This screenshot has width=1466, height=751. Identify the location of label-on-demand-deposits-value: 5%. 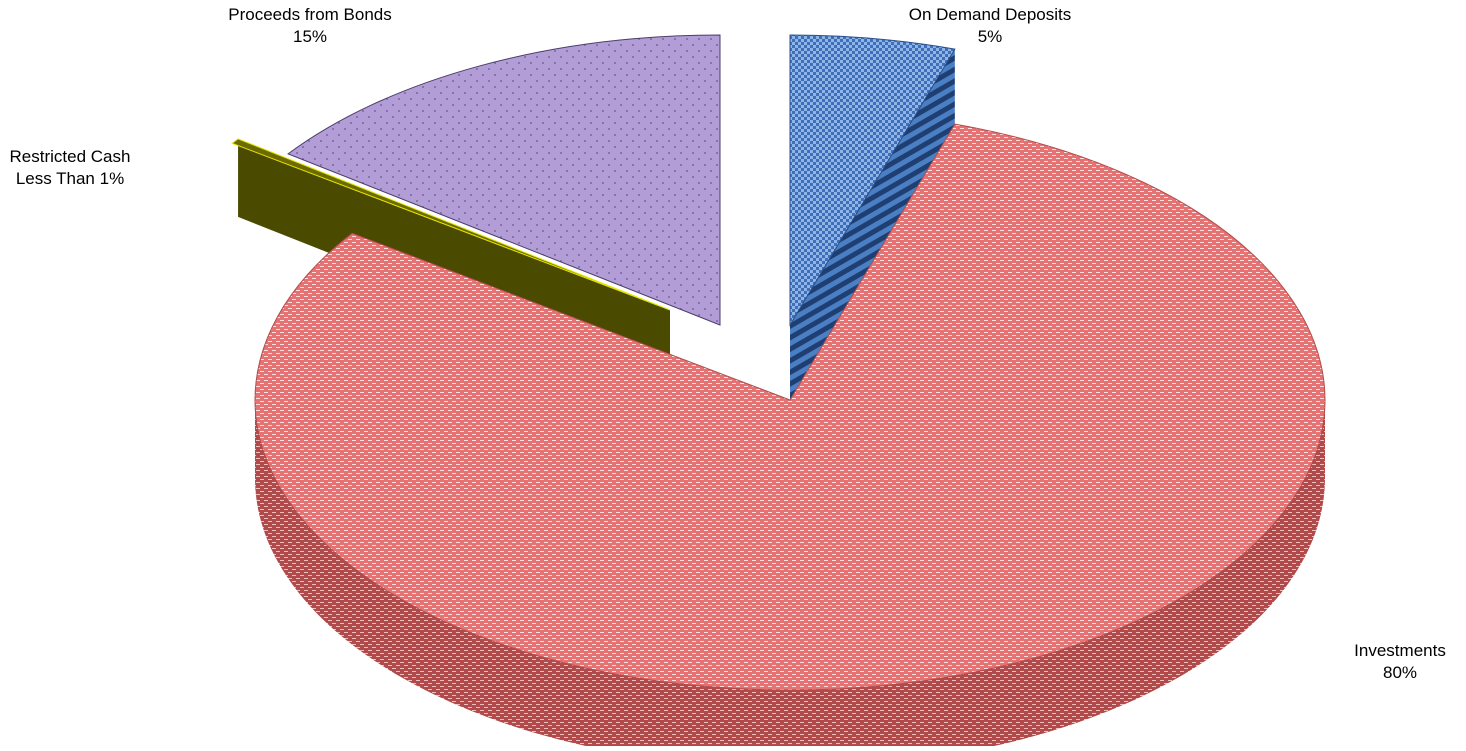
(990, 36).